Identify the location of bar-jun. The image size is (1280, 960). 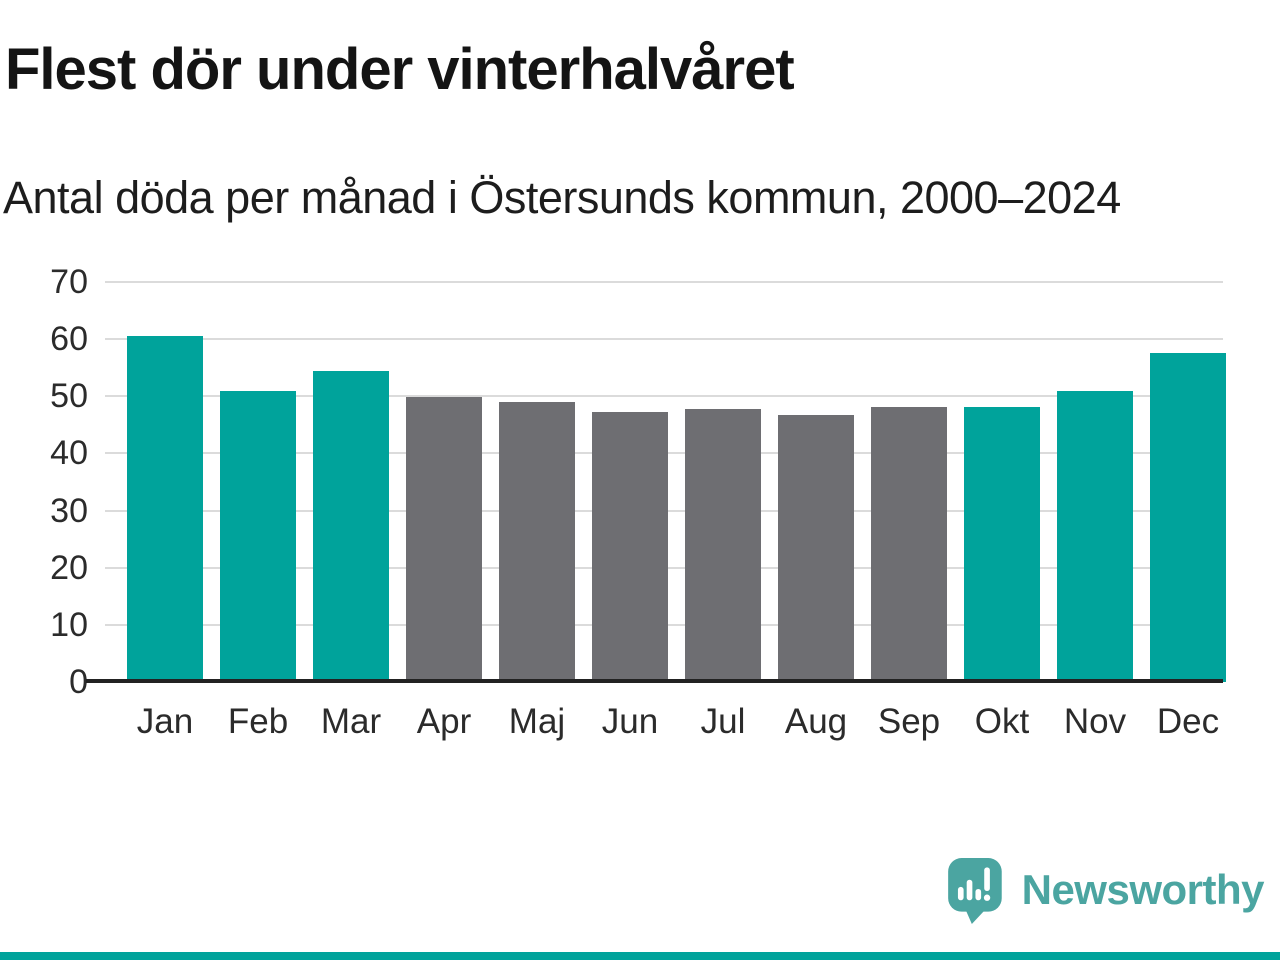
(630, 546).